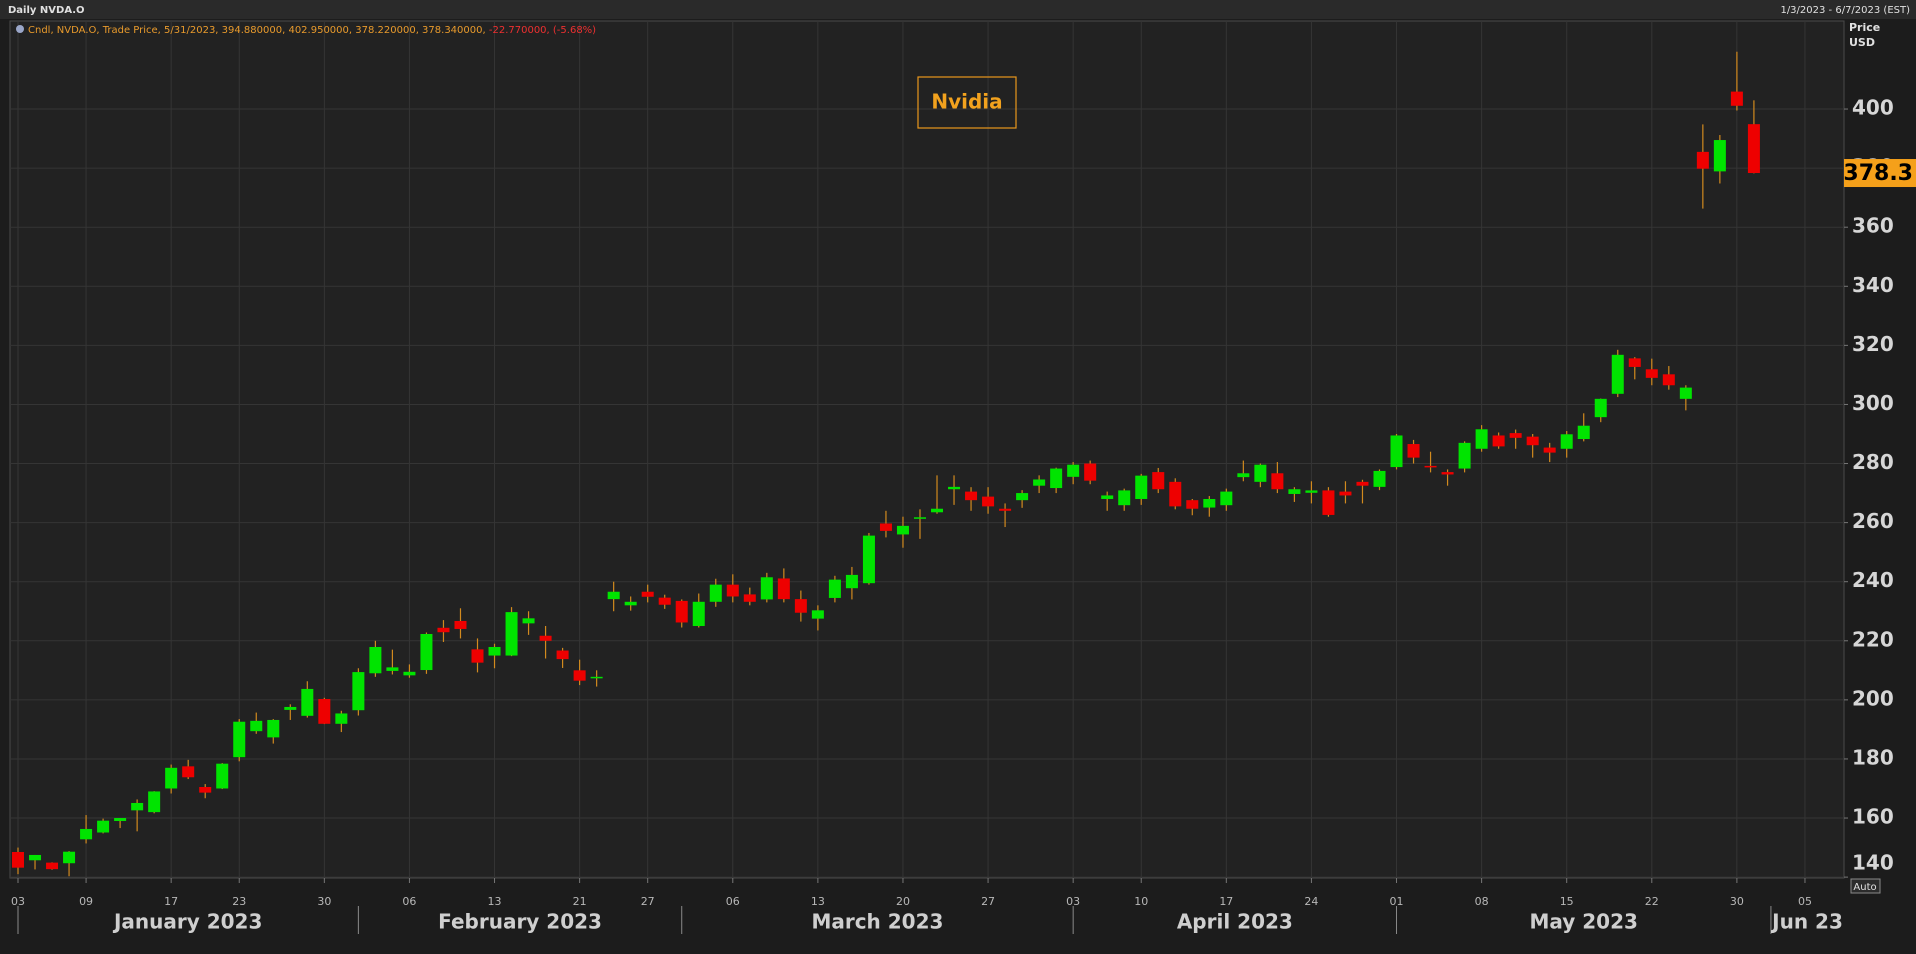 The height and width of the screenshot is (954, 1916). Describe the element at coordinates (1873, 639) in the screenshot. I see `y-tick-label: 220` at that location.